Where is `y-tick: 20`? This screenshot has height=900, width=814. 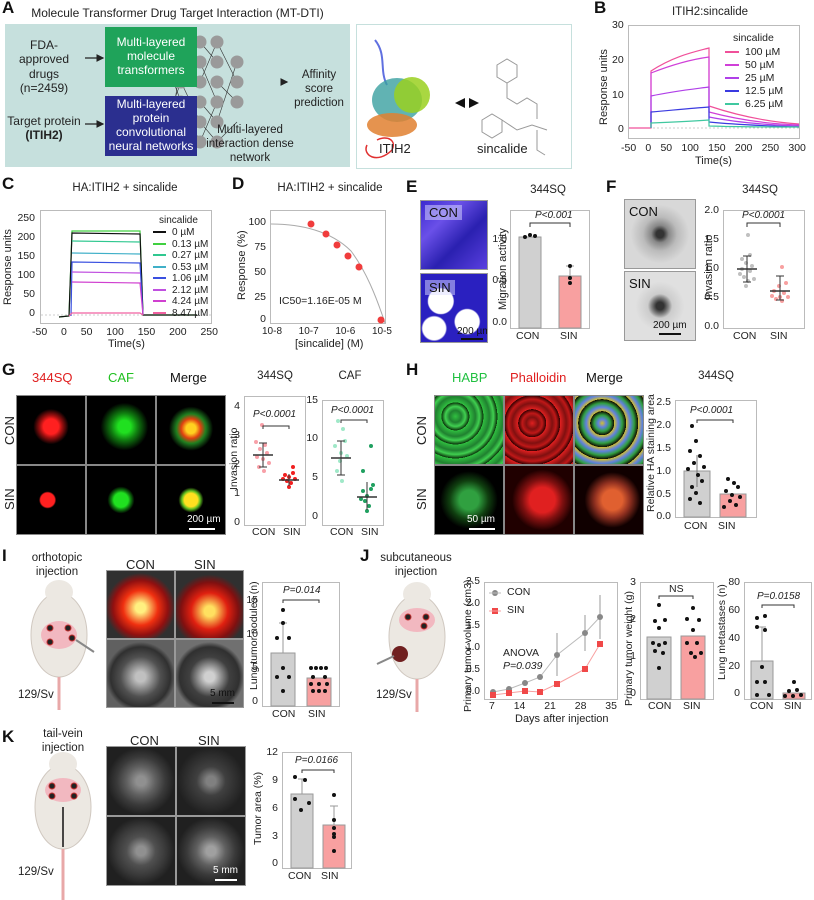
y-tick: 20 is located at coordinates (734, 666).